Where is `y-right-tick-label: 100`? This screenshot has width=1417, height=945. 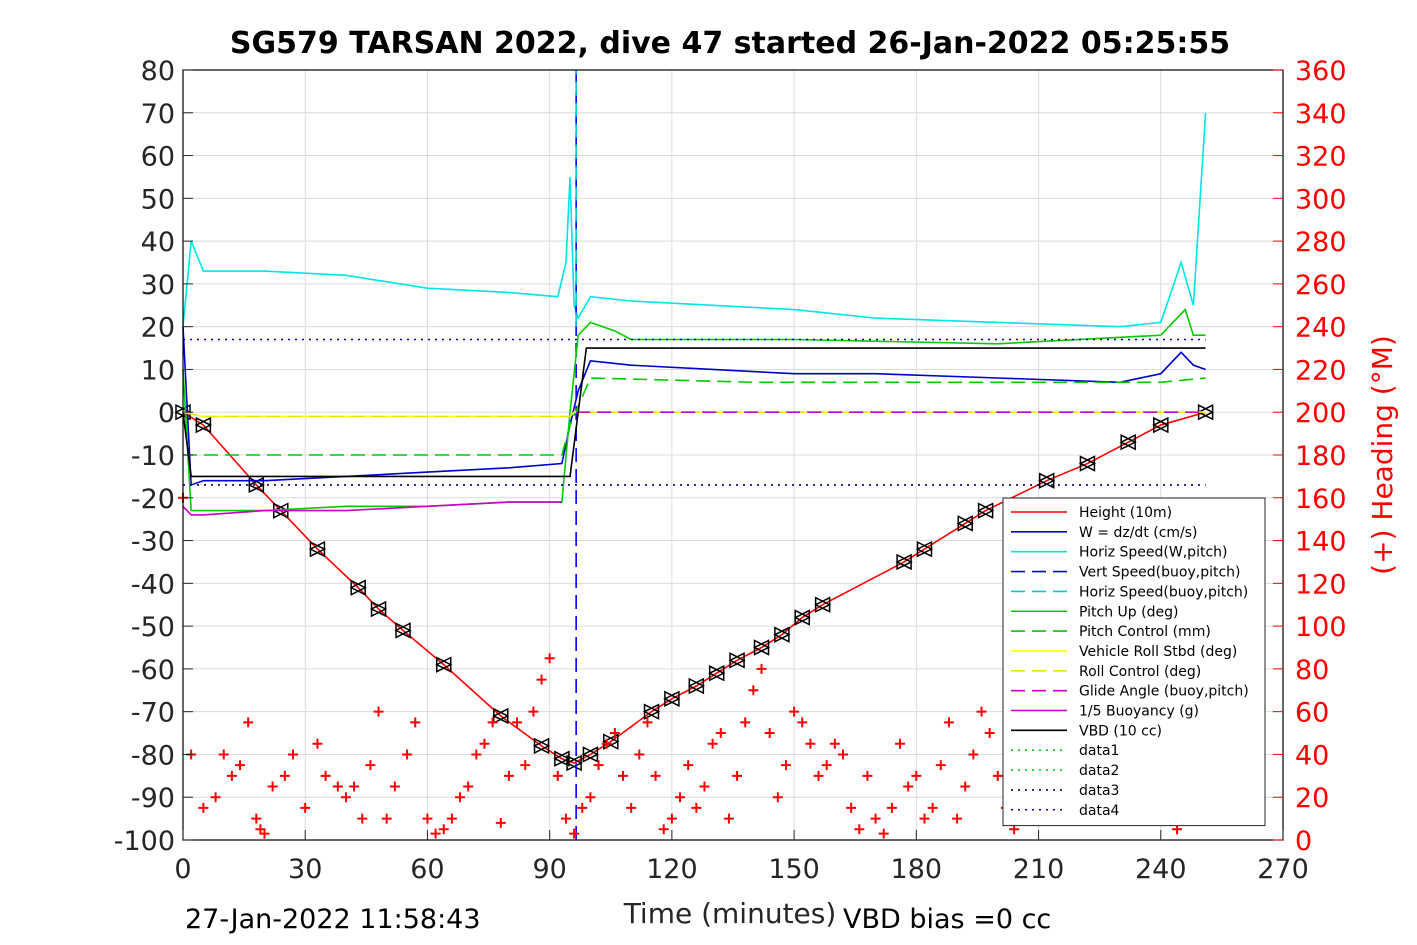
y-right-tick-label: 100 is located at coordinates (1321, 627).